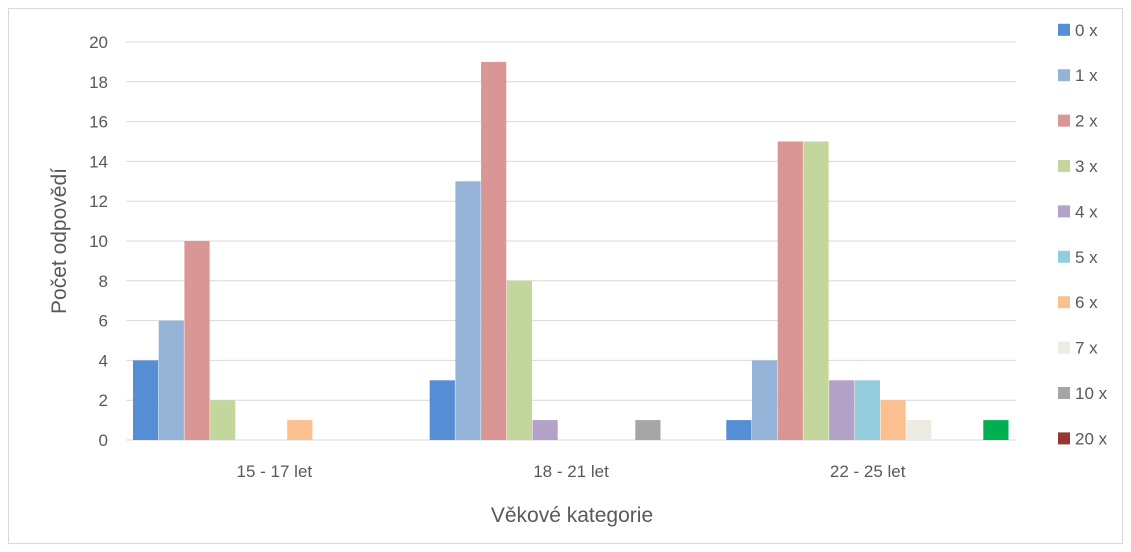 This screenshot has width=1131, height=552. Describe the element at coordinates (98, 42) in the screenshot. I see `y-tick-label: 20` at that location.